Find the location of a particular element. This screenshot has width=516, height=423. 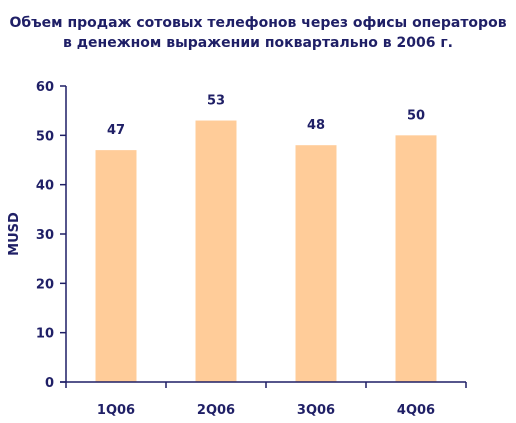

y-tick-label-50: 50 is located at coordinates (45, 136).